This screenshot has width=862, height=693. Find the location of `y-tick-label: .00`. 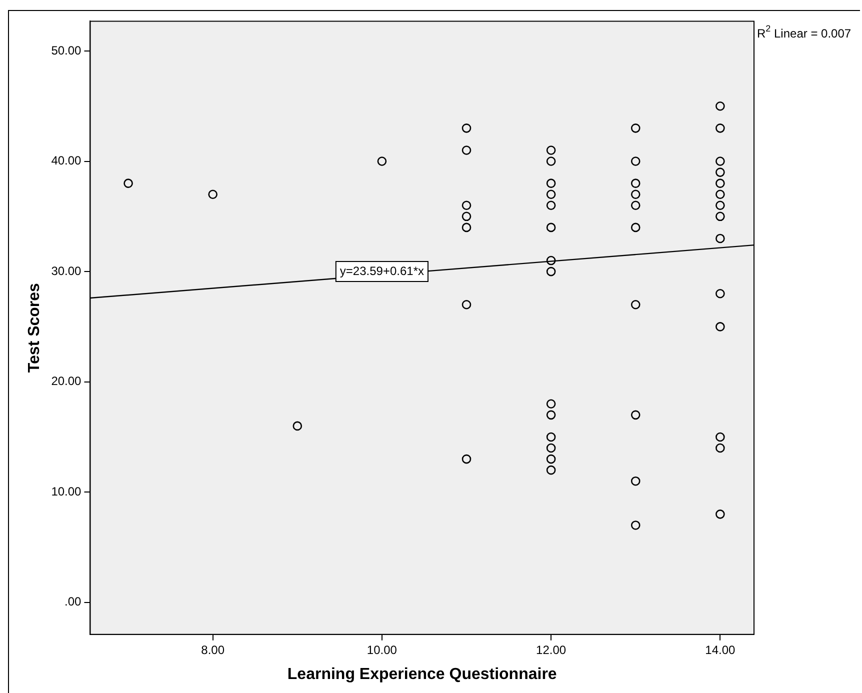

y-tick-label: .00 is located at coordinates (73, 601).